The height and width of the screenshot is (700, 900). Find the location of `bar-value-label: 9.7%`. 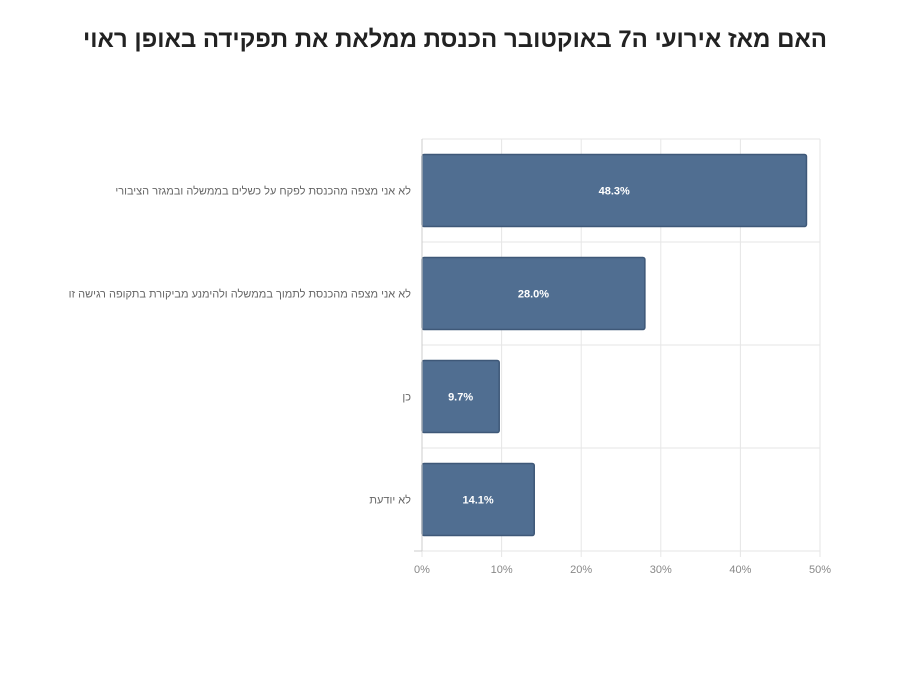

bar-value-label: 9.7% is located at coordinates (460, 398).